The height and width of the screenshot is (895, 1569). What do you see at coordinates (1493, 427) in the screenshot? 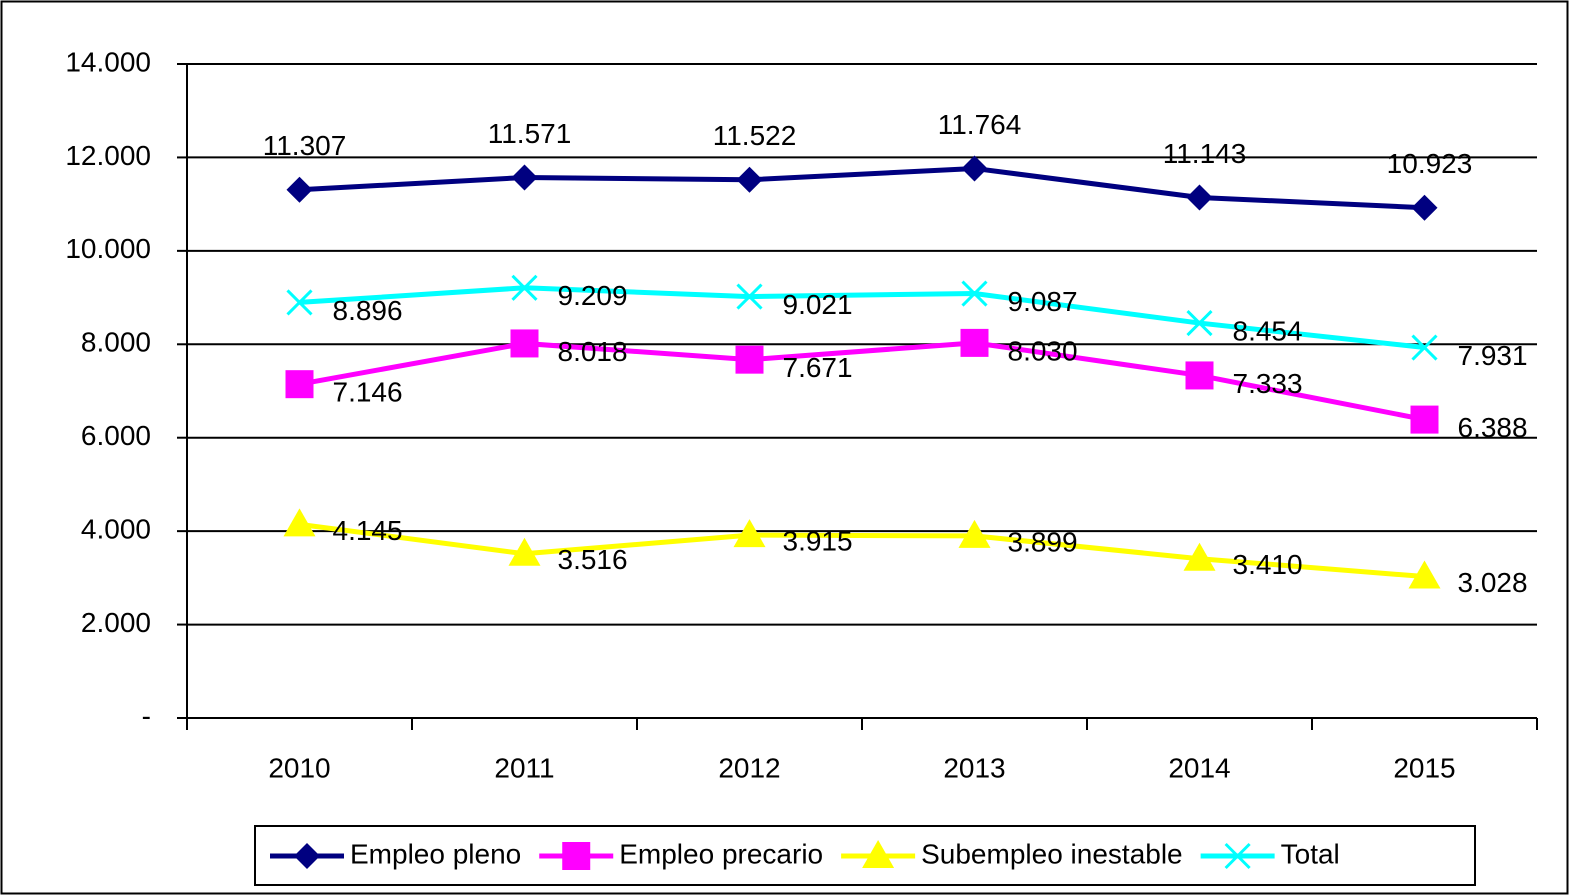
I see `data-label: 6.388` at bounding box center [1493, 427].